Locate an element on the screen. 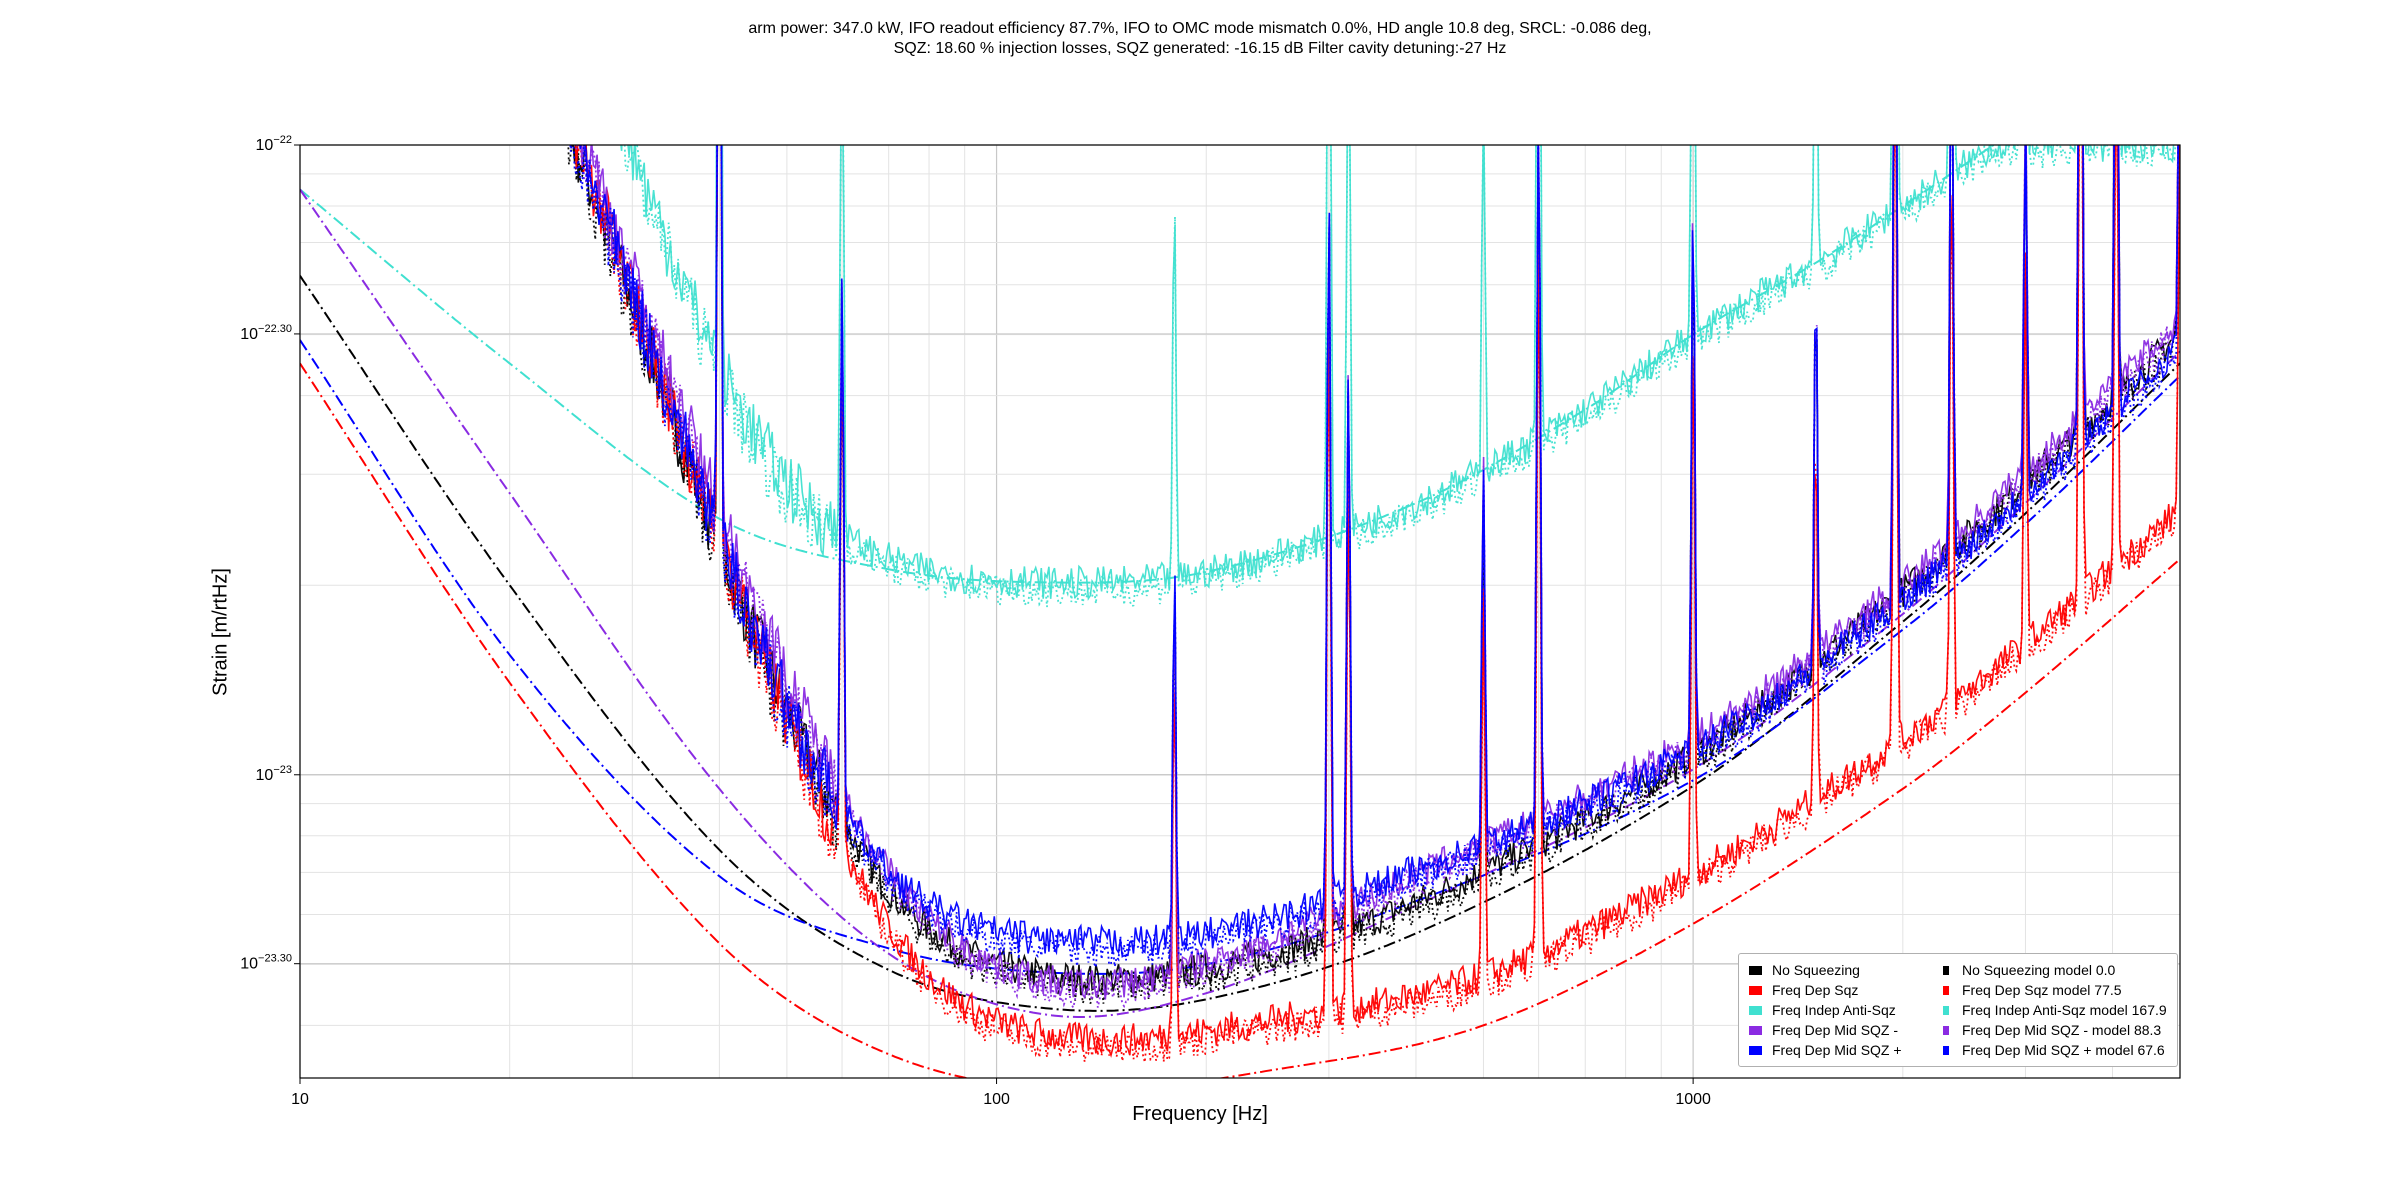  legend-model-entry-4: Freq Dep Mid SQZ + model 67.6 is located at coordinates (2053, 1050).